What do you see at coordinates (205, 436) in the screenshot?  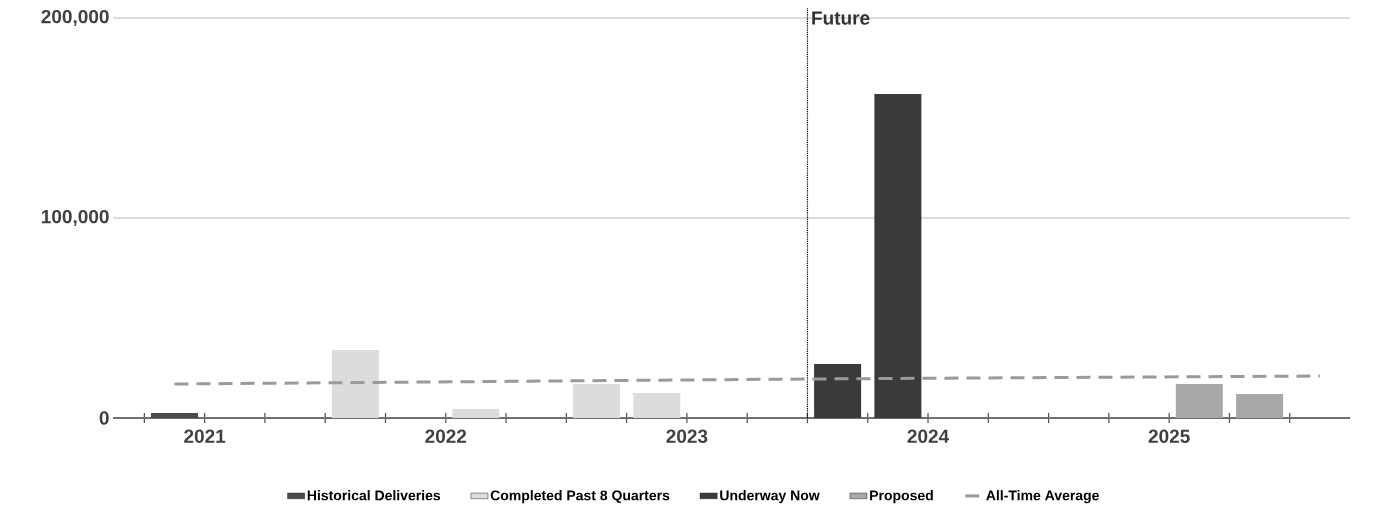 I see `x-tick-label: 2021` at bounding box center [205, 436].